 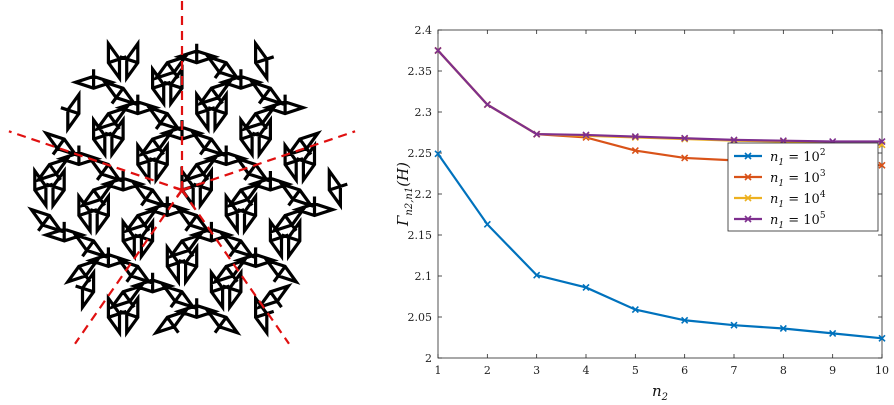 I want to click on x-tick-label: 1, so click(x=438, y=370).